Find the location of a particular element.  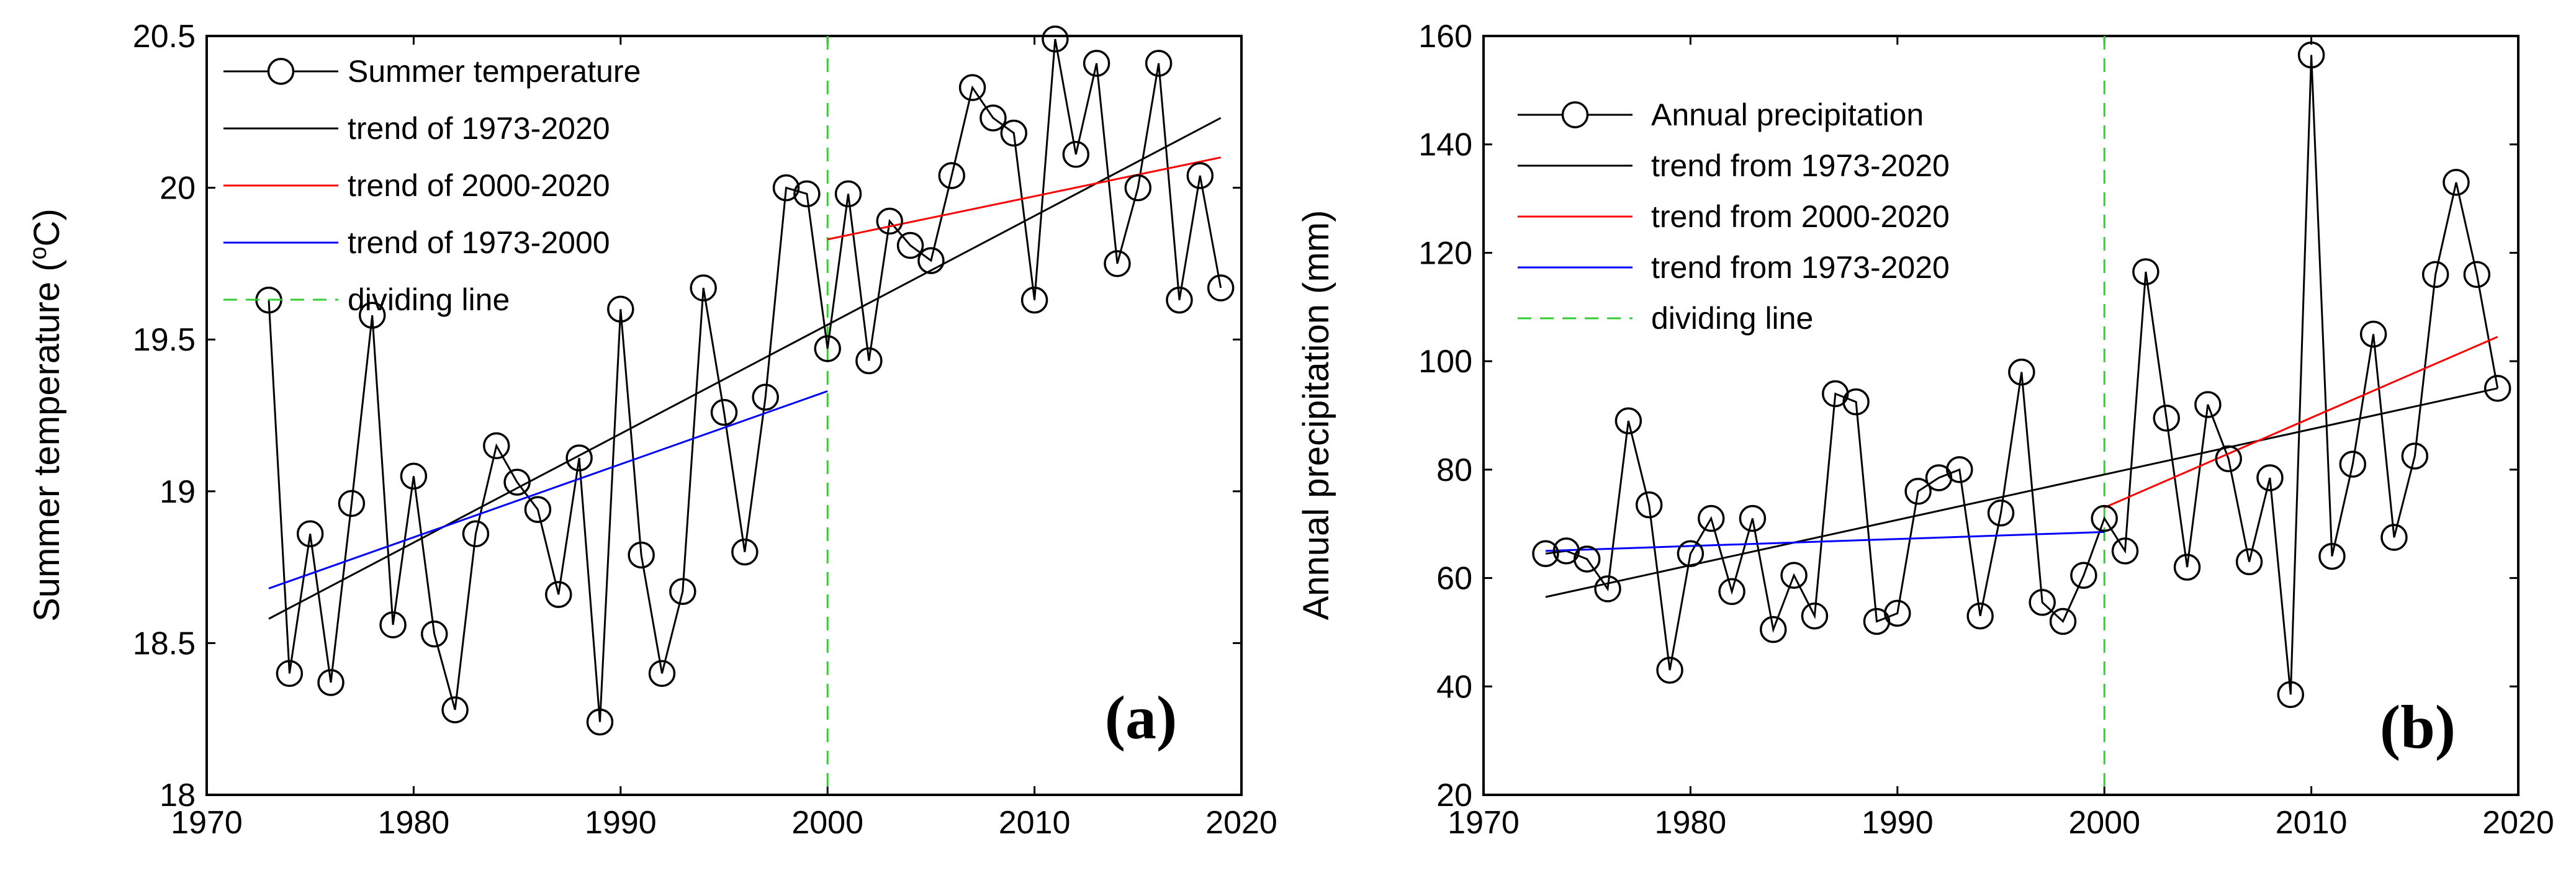

y-axis-label-a: Summer temperature (oC) is located at coordinates (46, 415).